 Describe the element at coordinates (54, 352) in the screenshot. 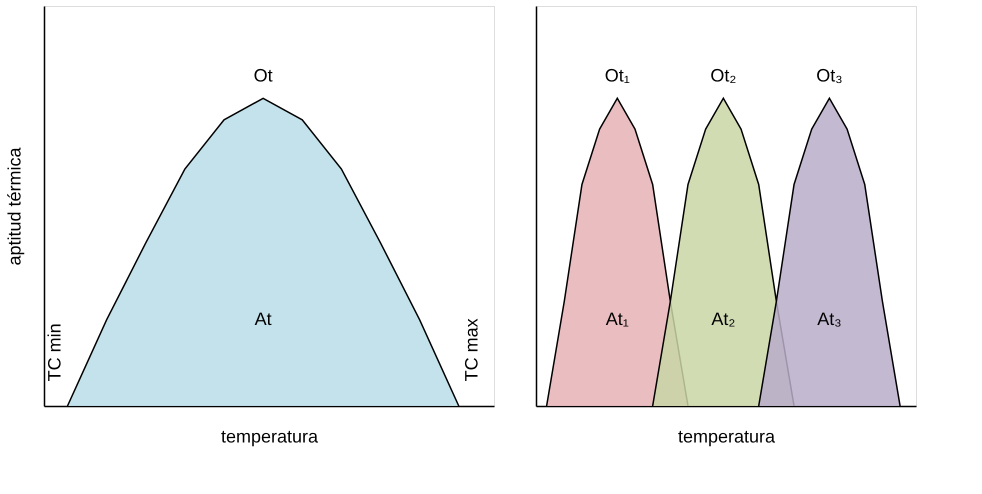

I see `annotation: TC min` at that location.